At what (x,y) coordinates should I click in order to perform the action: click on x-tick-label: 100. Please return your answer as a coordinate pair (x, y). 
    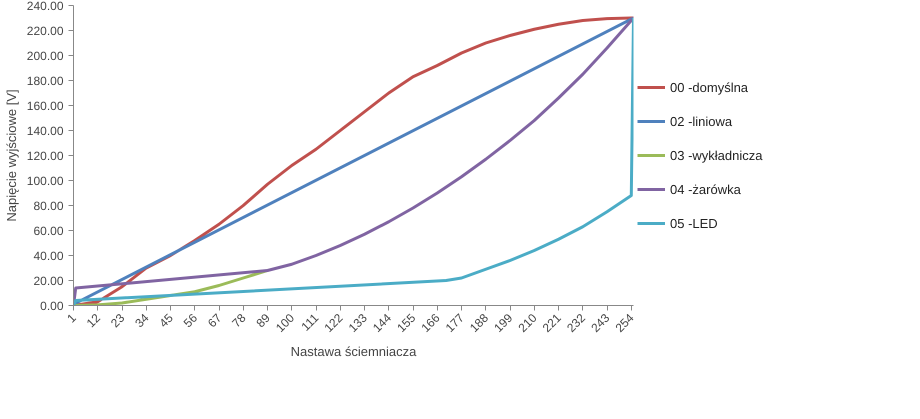
    Looking at the image, I should click on (285, 322).